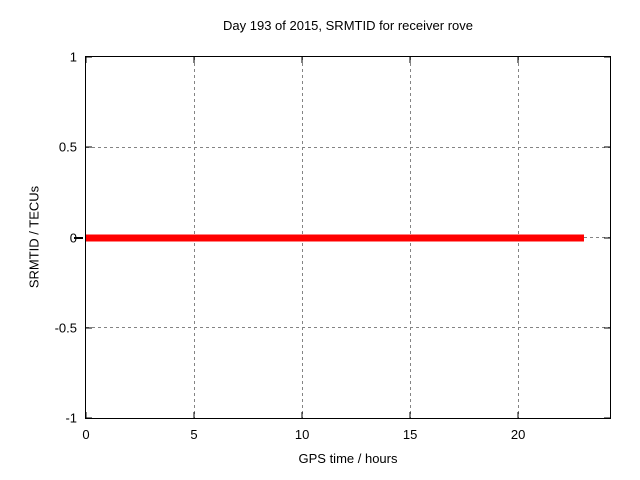 The image size is (640, 480). Describe the element at coordinates (335, 237) in the screenshot. I see `data-series-srmtid` at that location.